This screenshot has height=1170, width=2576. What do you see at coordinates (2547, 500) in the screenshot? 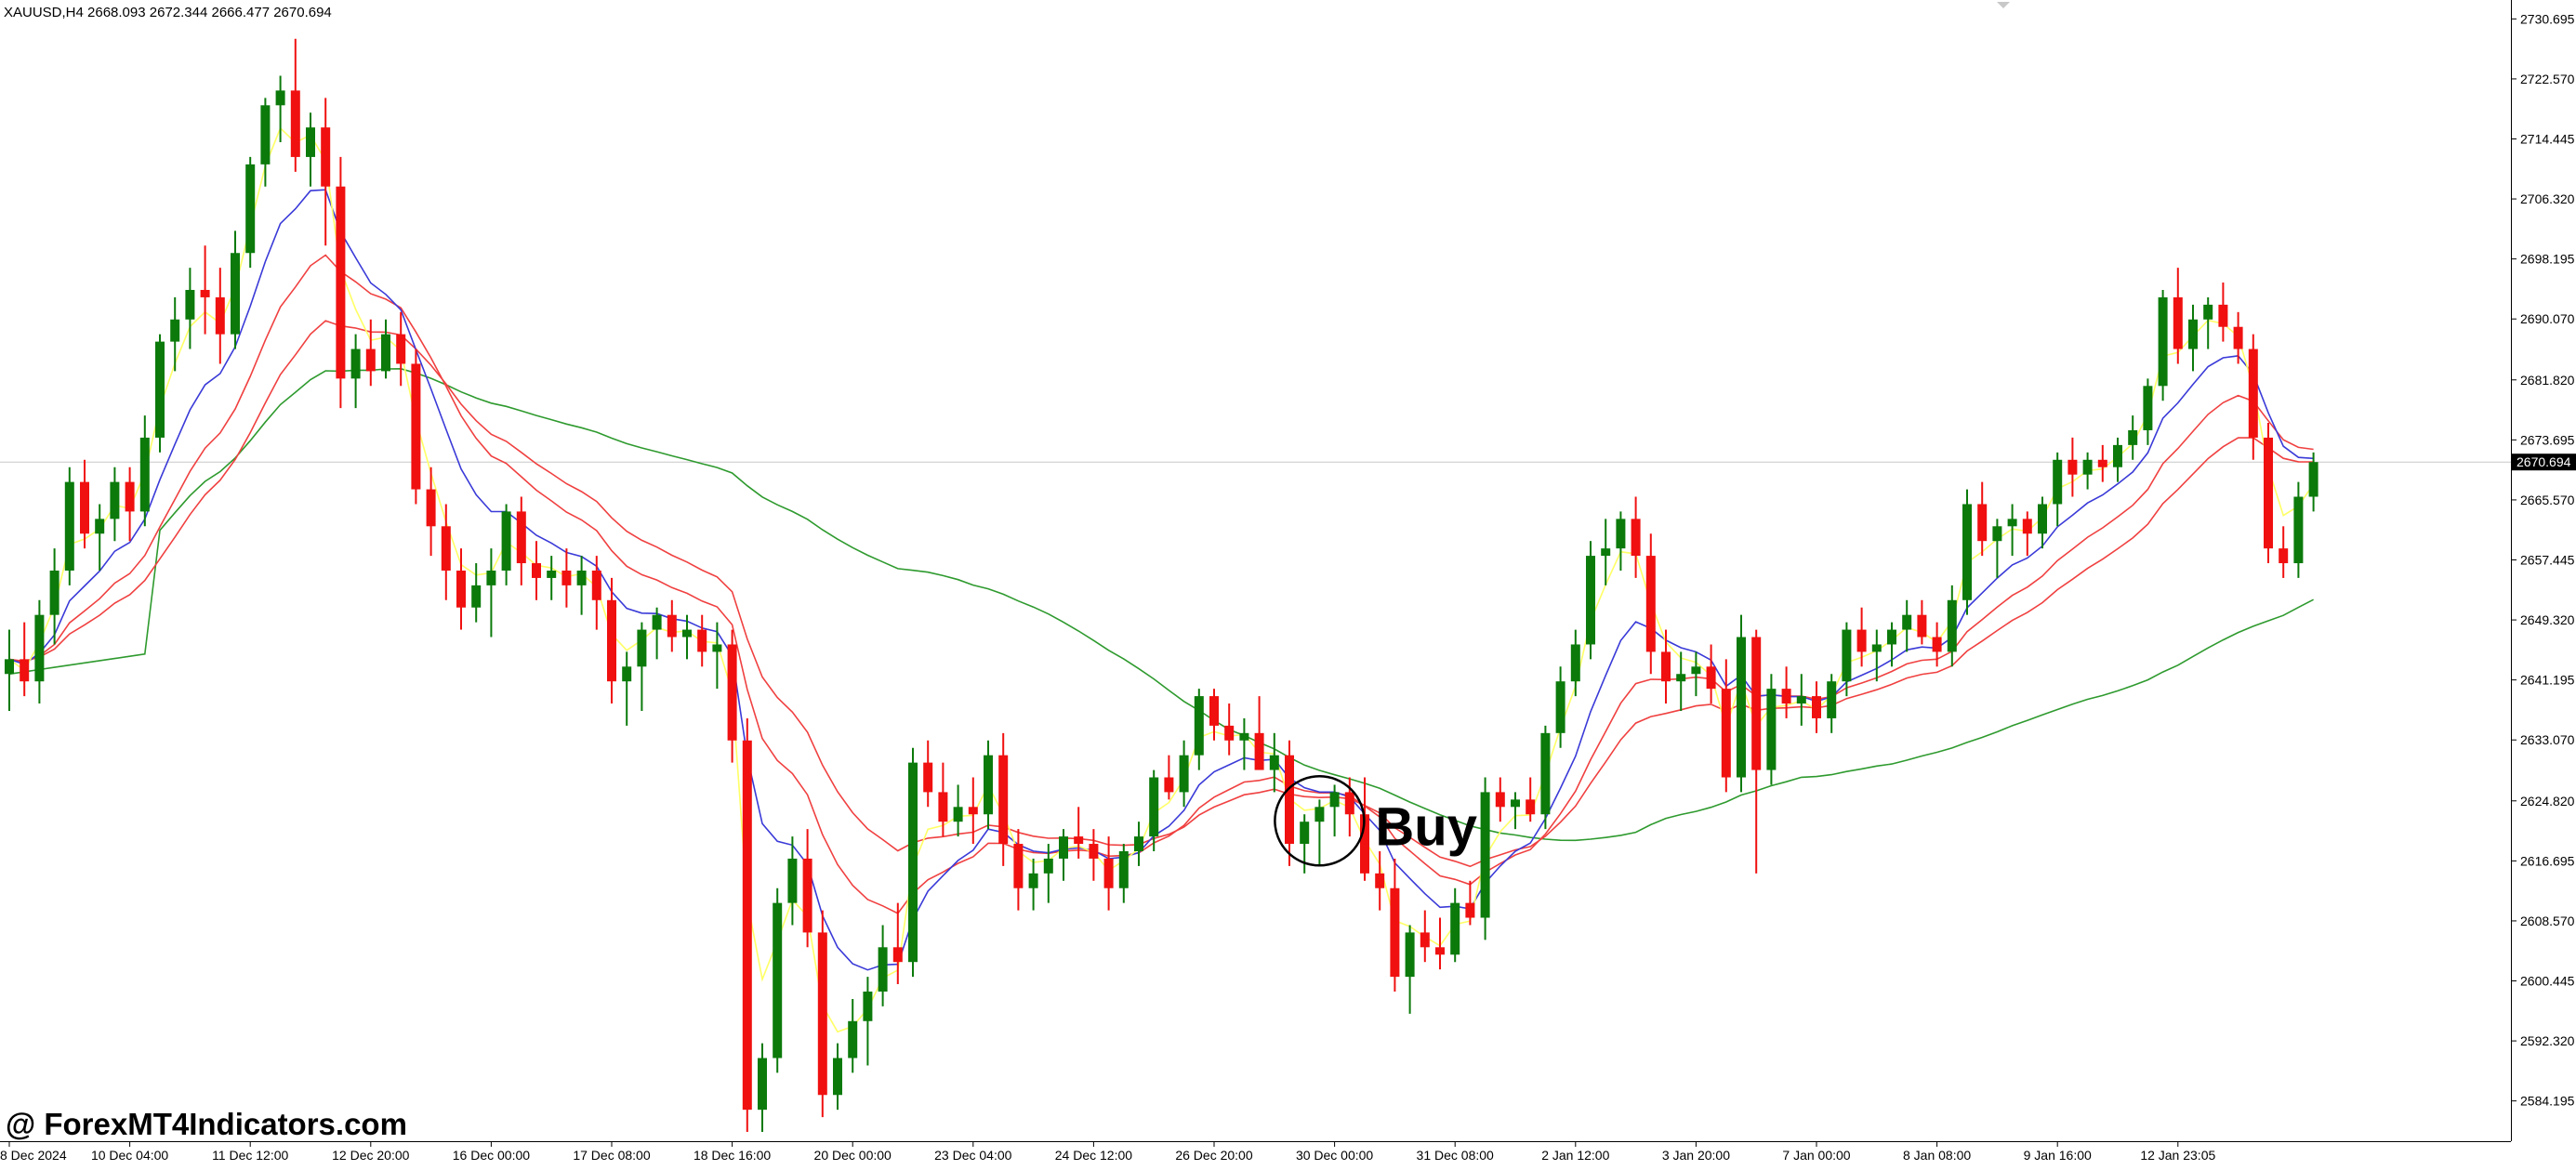
I see `price-tick-label: 2665.570` at bounding box center [2547, 500].